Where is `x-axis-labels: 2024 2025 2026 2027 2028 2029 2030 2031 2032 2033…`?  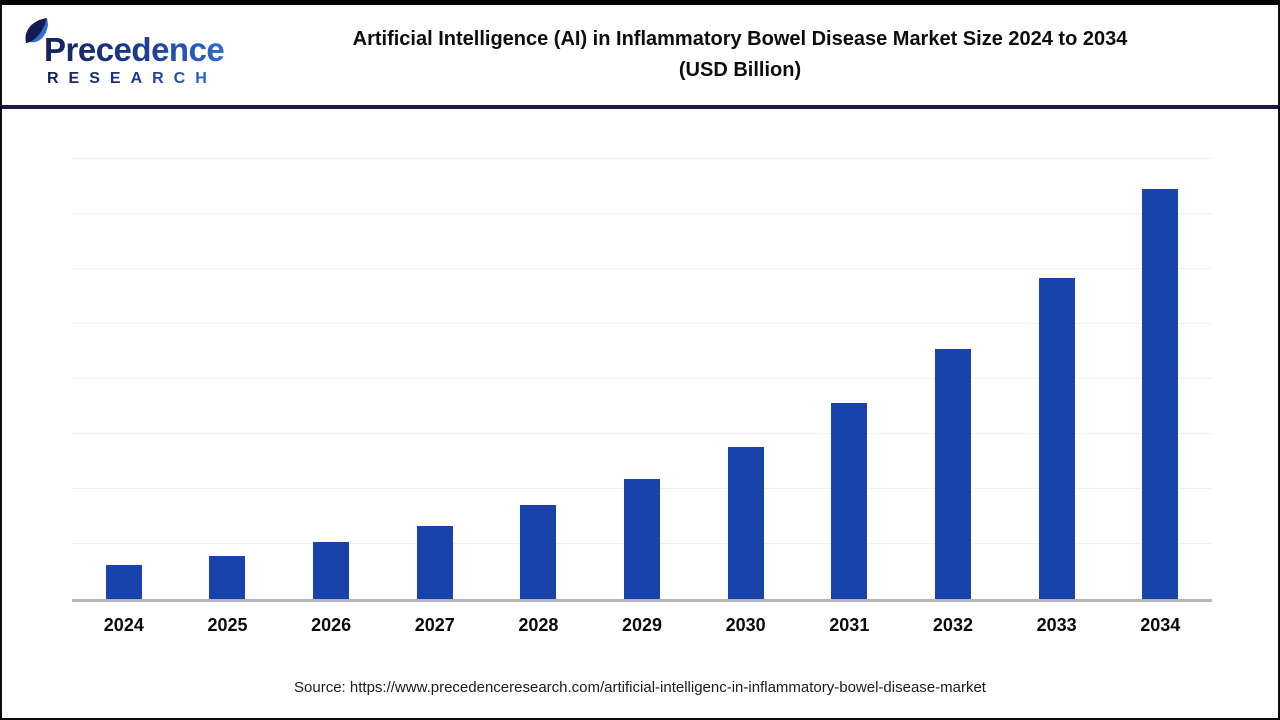 x-axis-labels: 2024 2025 2026 2027 2028 2029 2030 2031 2032 2033… is located at coordinates (642, 625).